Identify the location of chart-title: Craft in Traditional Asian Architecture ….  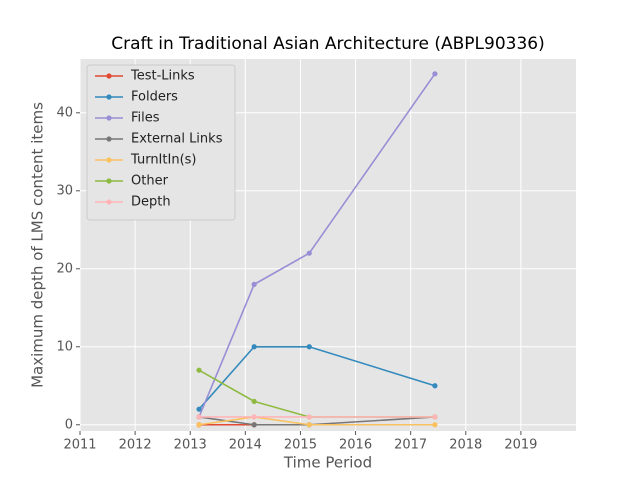
(328, 44).